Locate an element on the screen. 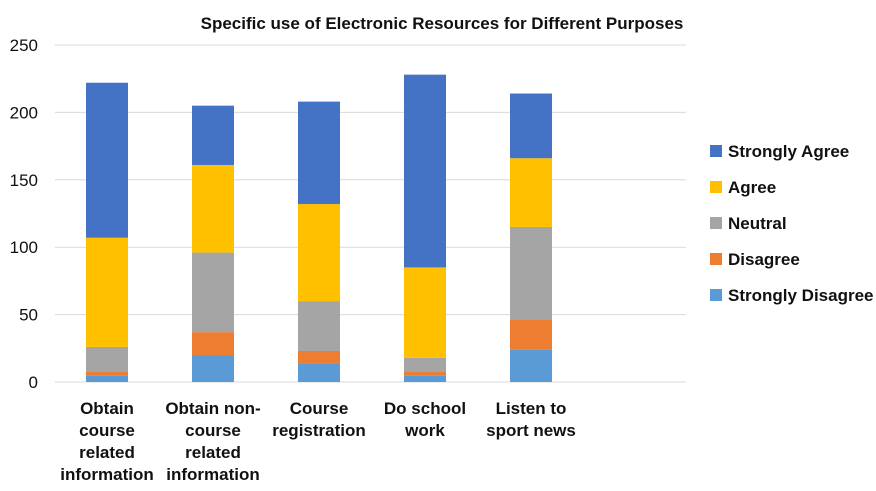 This screenshot has height=491, width=876. y-tick-label: 200 is located at coordinates (24, 112).